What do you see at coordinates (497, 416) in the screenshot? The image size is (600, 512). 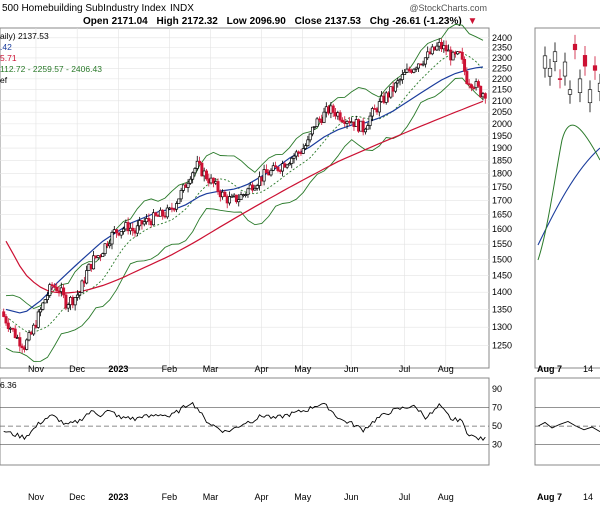 I see `rsi-y-axis: 30 50 70 90` at bounding box center [497, 416].